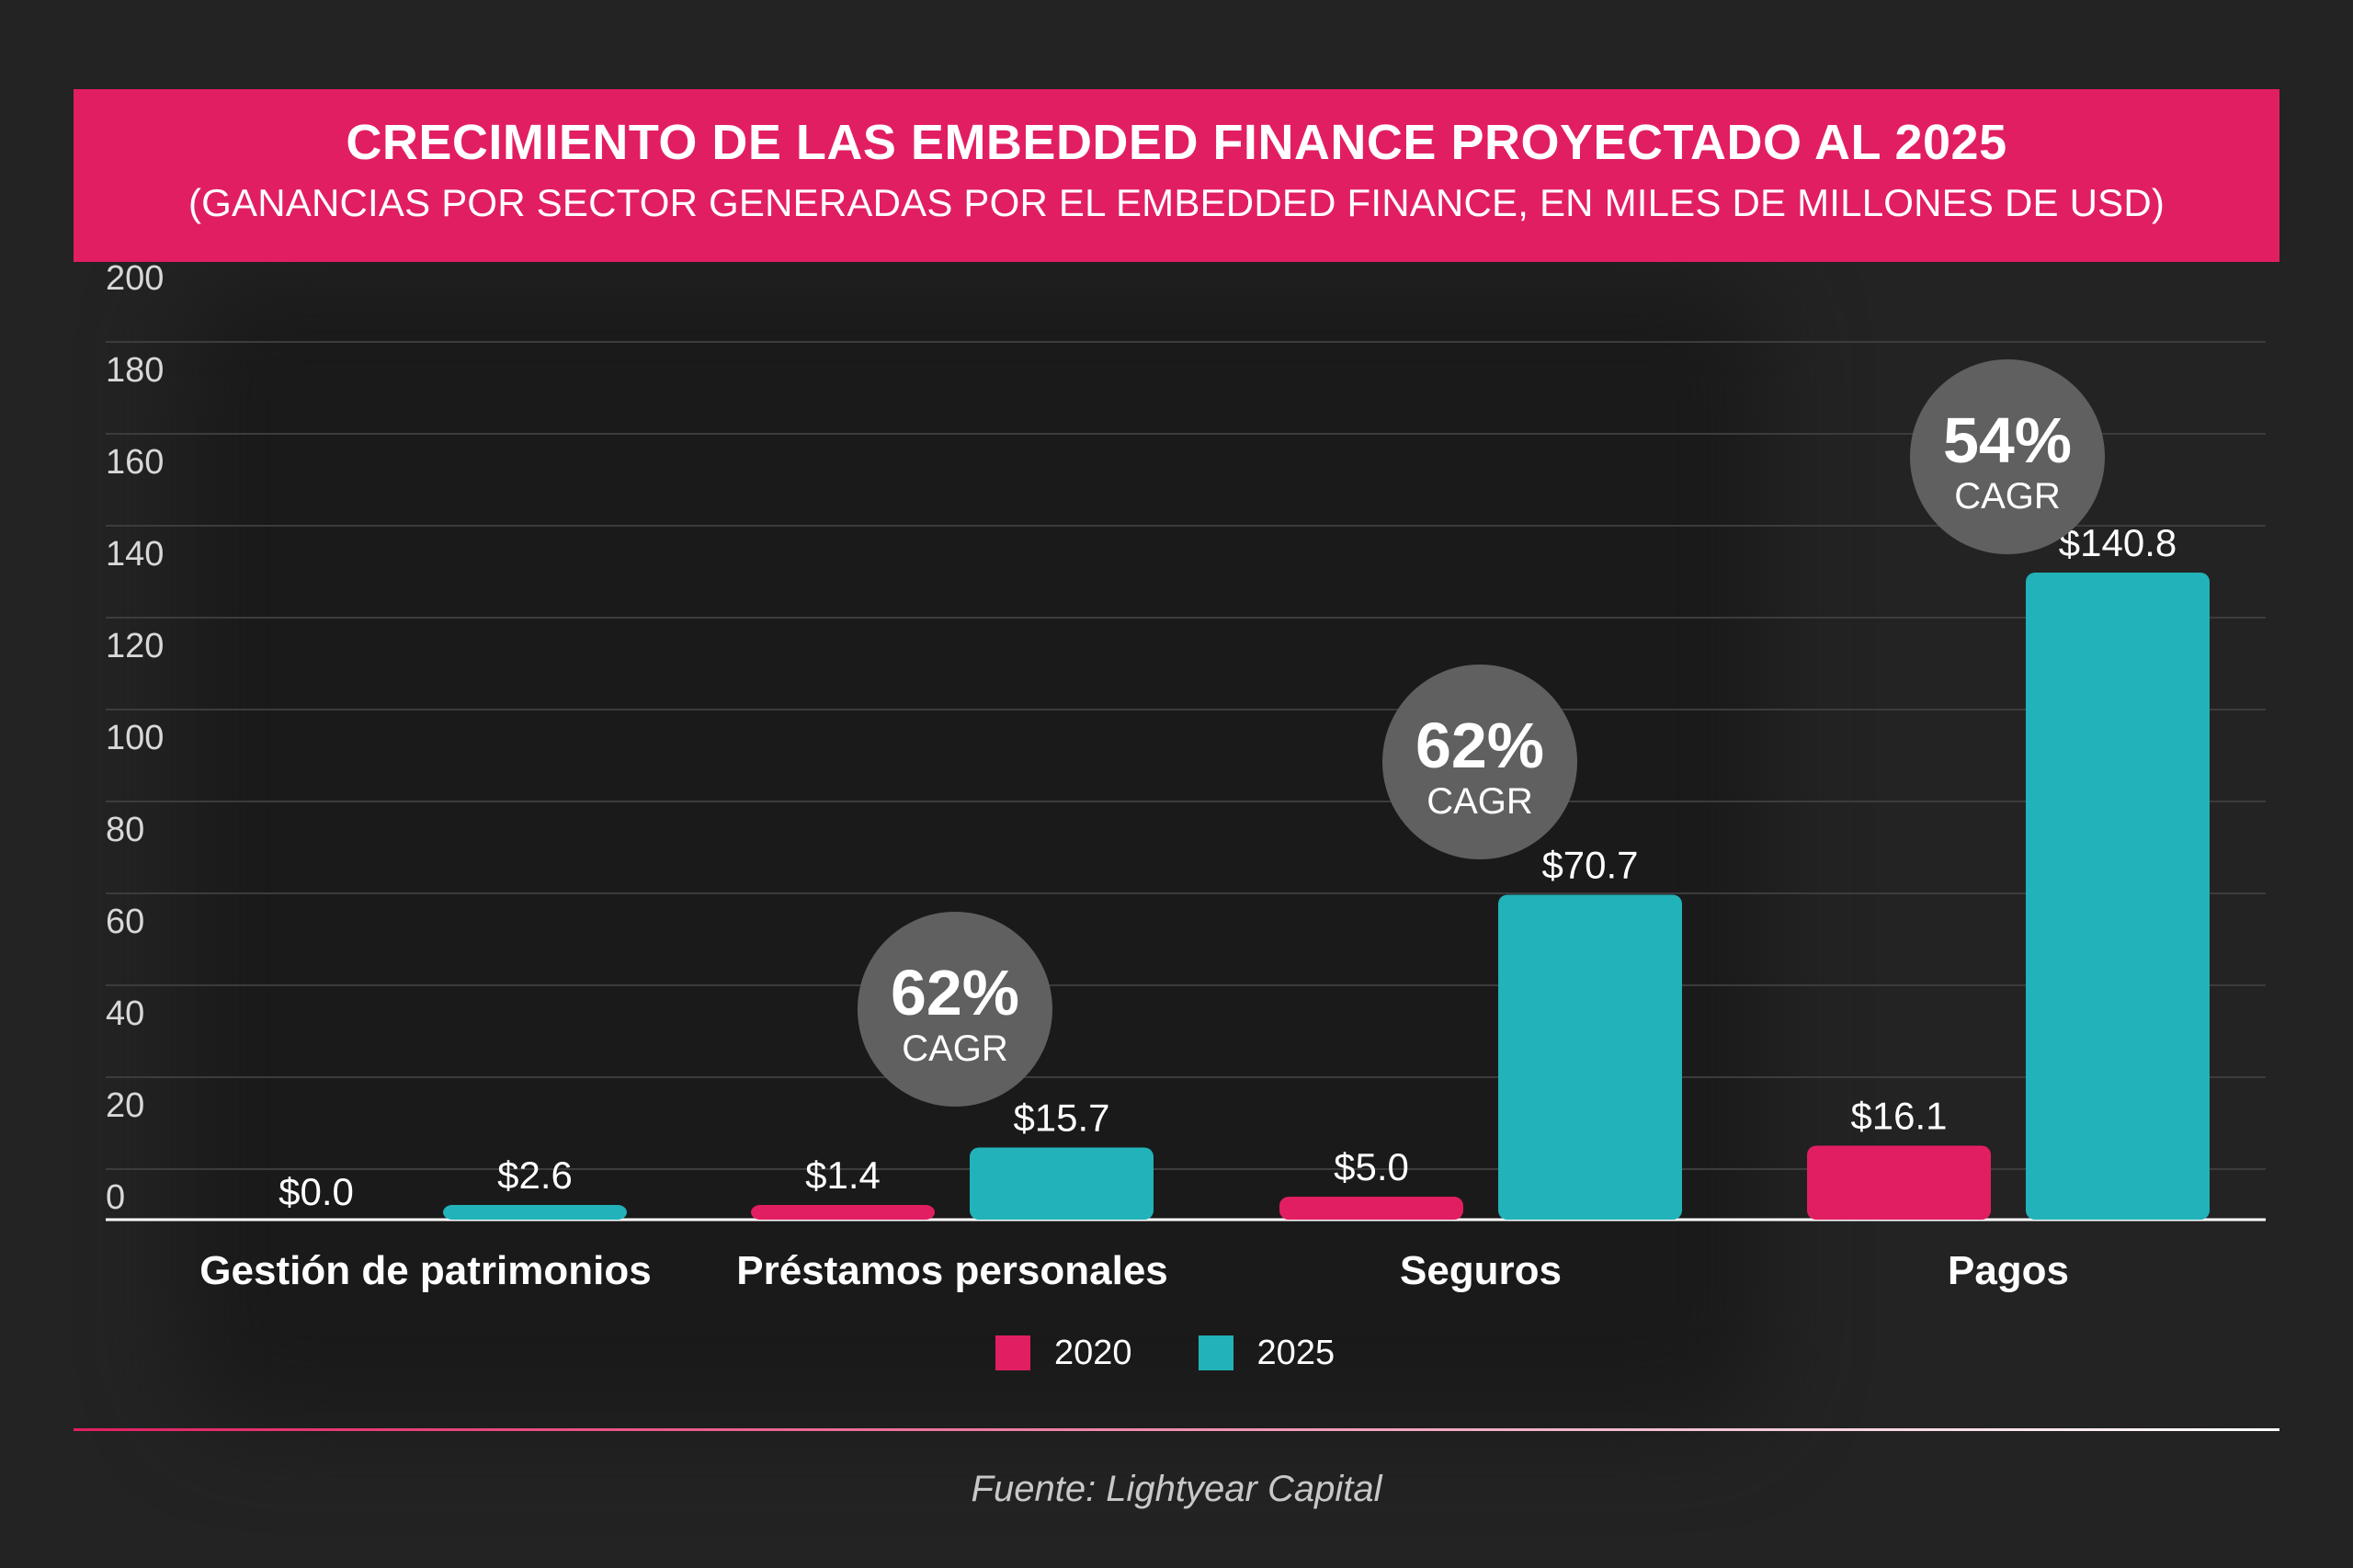 The image size is (2353, 1568). Describe the element at coordinates (1215, 1352) in the screenshot. I see `legend-swatch-2025` at that location.